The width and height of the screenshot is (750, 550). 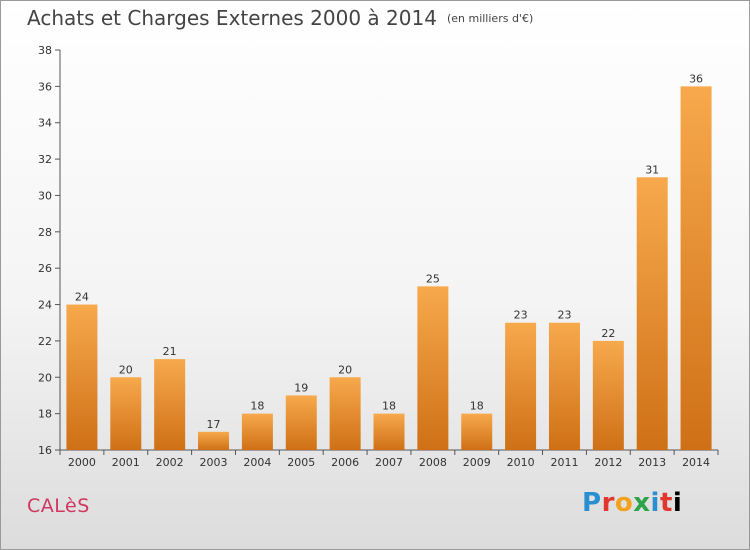 I want to click on y-tick-label: 26, so click(x=45, y=268).